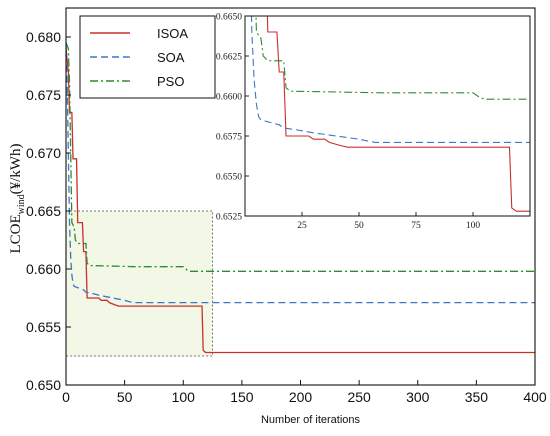  Describe the element at coordinates (43, 327) in the screenshot. I see `y-tick-label: 0.655` at that location.